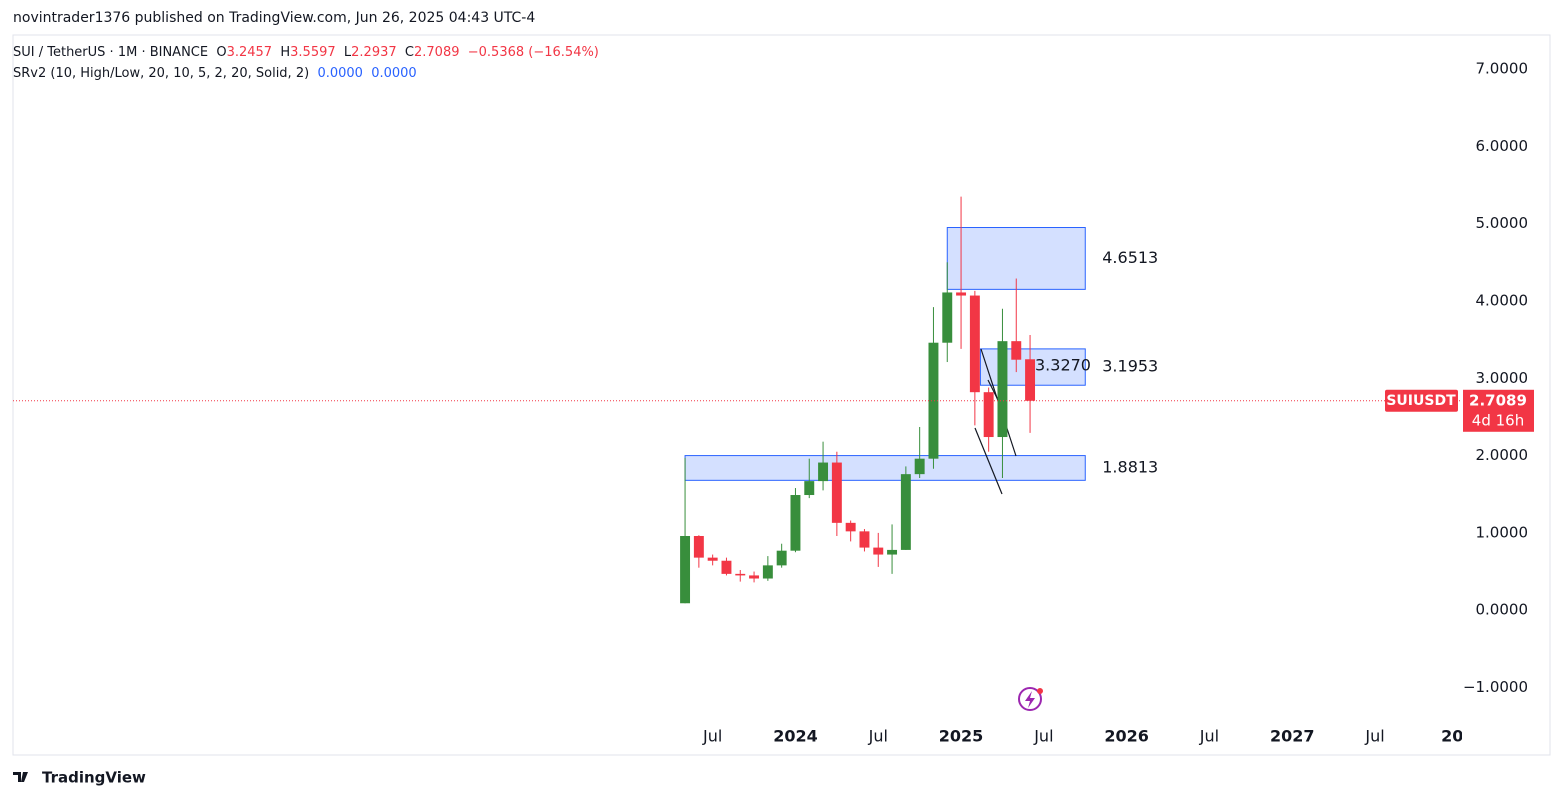 The width and height of the screenshot is (1563, 800). I want to click on y-tick-label: −1.0000, so click(1495, 687).